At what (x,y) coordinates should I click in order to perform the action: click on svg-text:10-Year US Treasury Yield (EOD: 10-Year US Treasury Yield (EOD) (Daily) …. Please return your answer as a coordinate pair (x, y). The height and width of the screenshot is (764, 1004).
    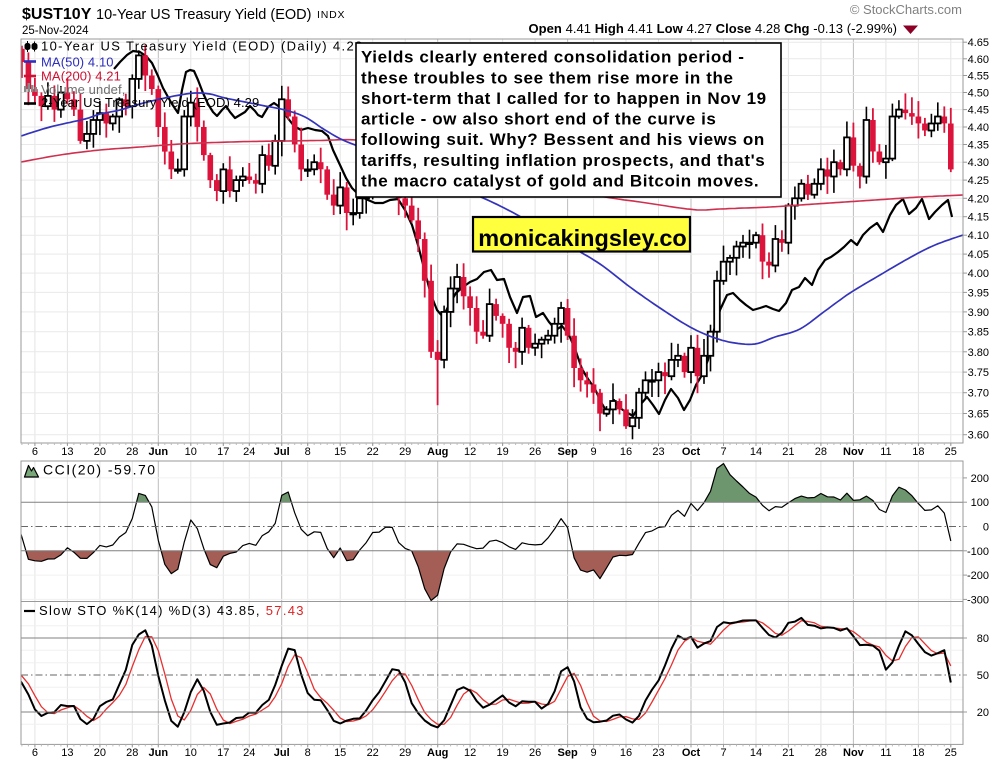
    Looking at the image, I should click on (202, 46).